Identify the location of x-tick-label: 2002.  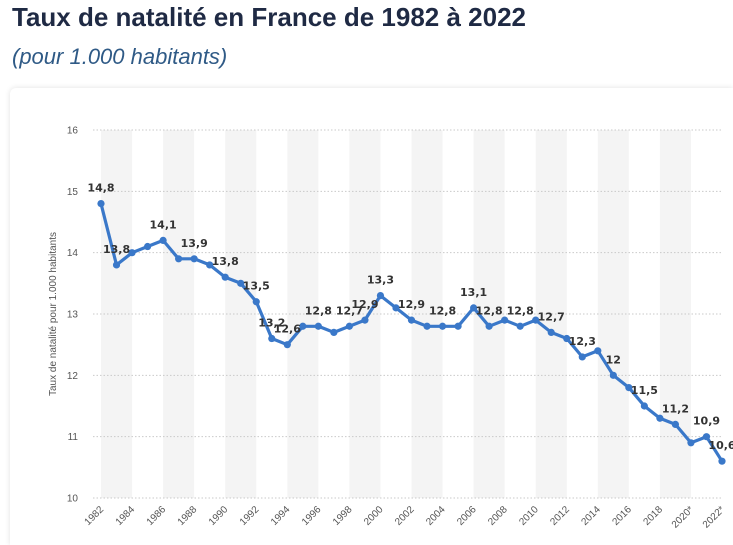
(405, 516).